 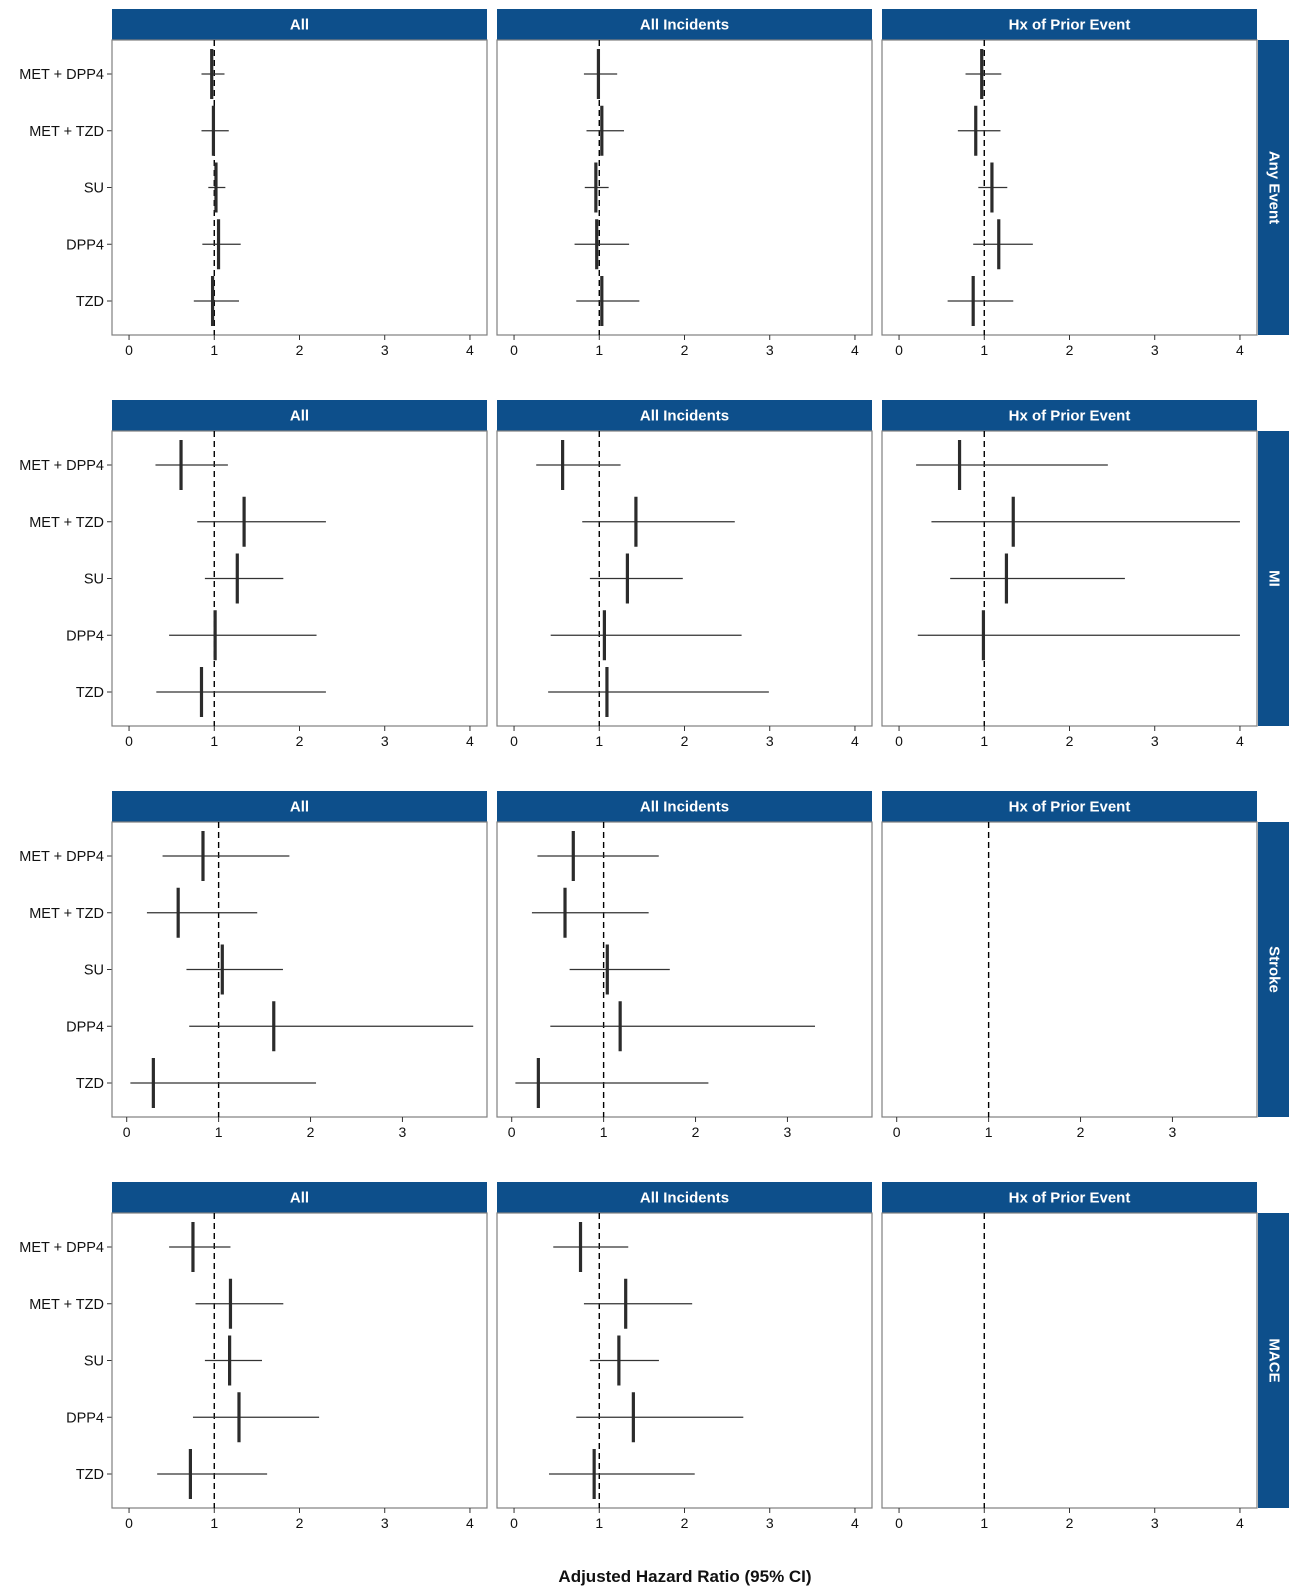 I want to click on column-strip-label: Hx of Prior Event, so click(x=1070, y=25).